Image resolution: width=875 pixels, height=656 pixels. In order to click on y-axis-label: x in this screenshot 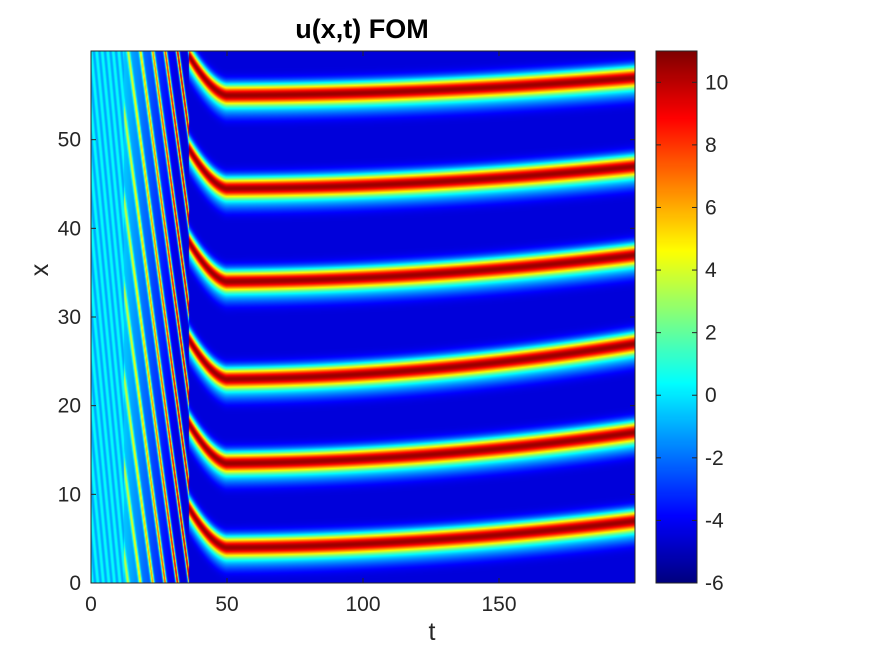, I will do `click(40, 269)`.